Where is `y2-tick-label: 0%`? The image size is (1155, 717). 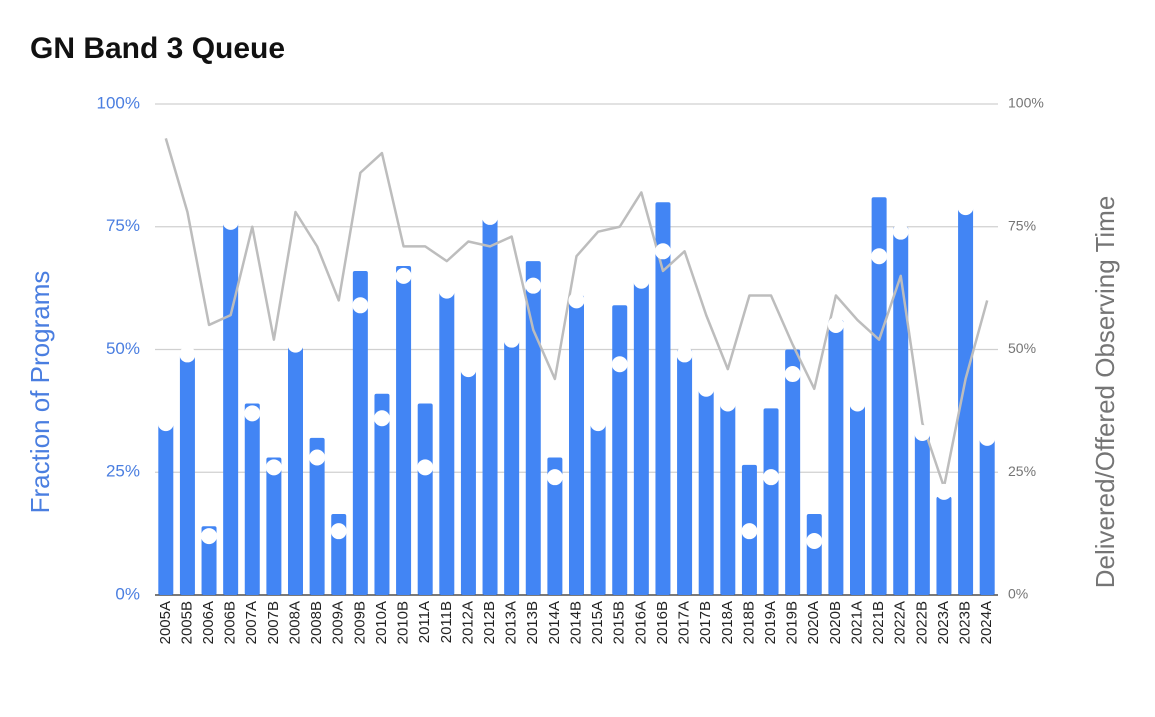
y2-tick-label: 0% is located at coordinates (1018, 594).